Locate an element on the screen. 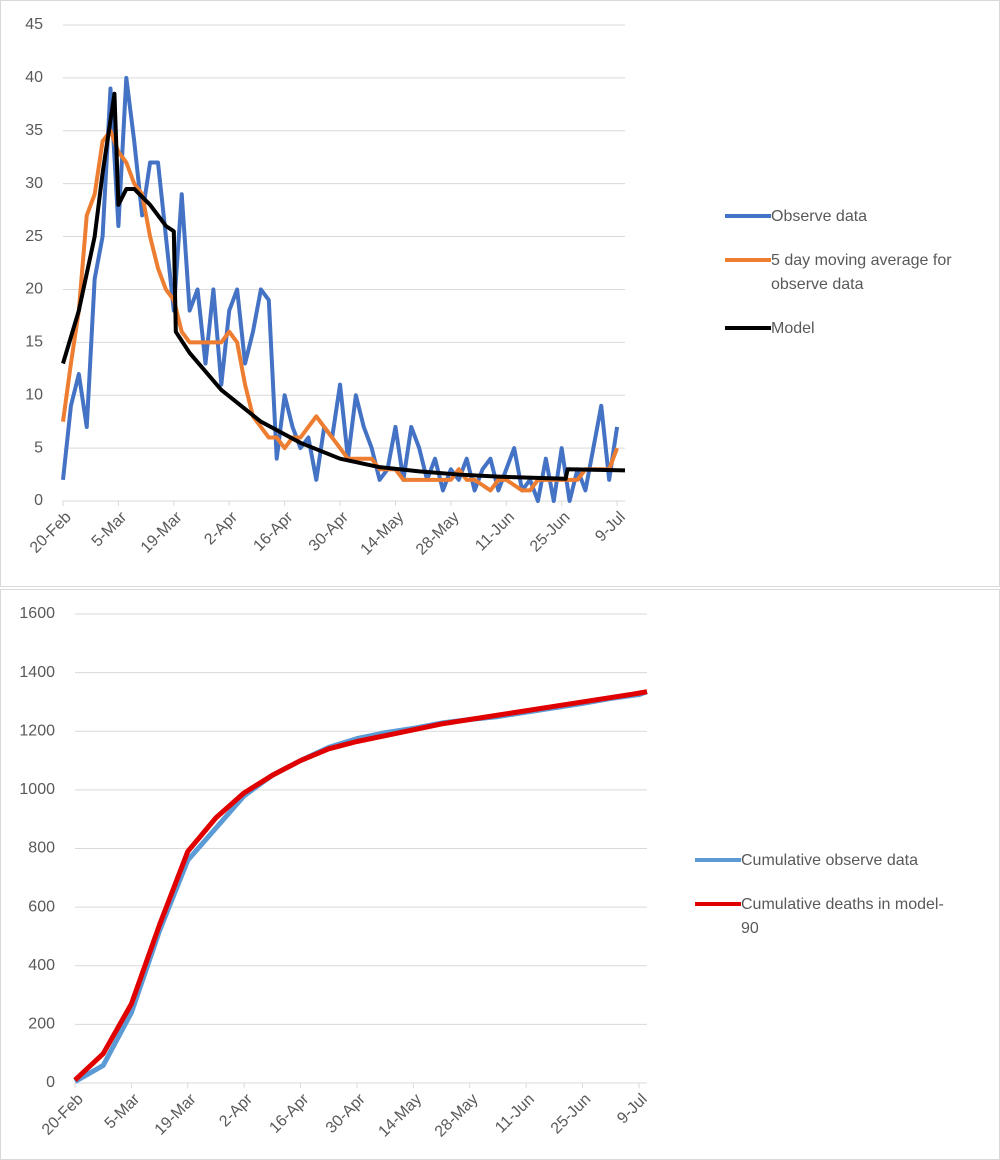 The image size is (1000, 1160). y-tick-label: 15 is located at coordinates (34, 342).